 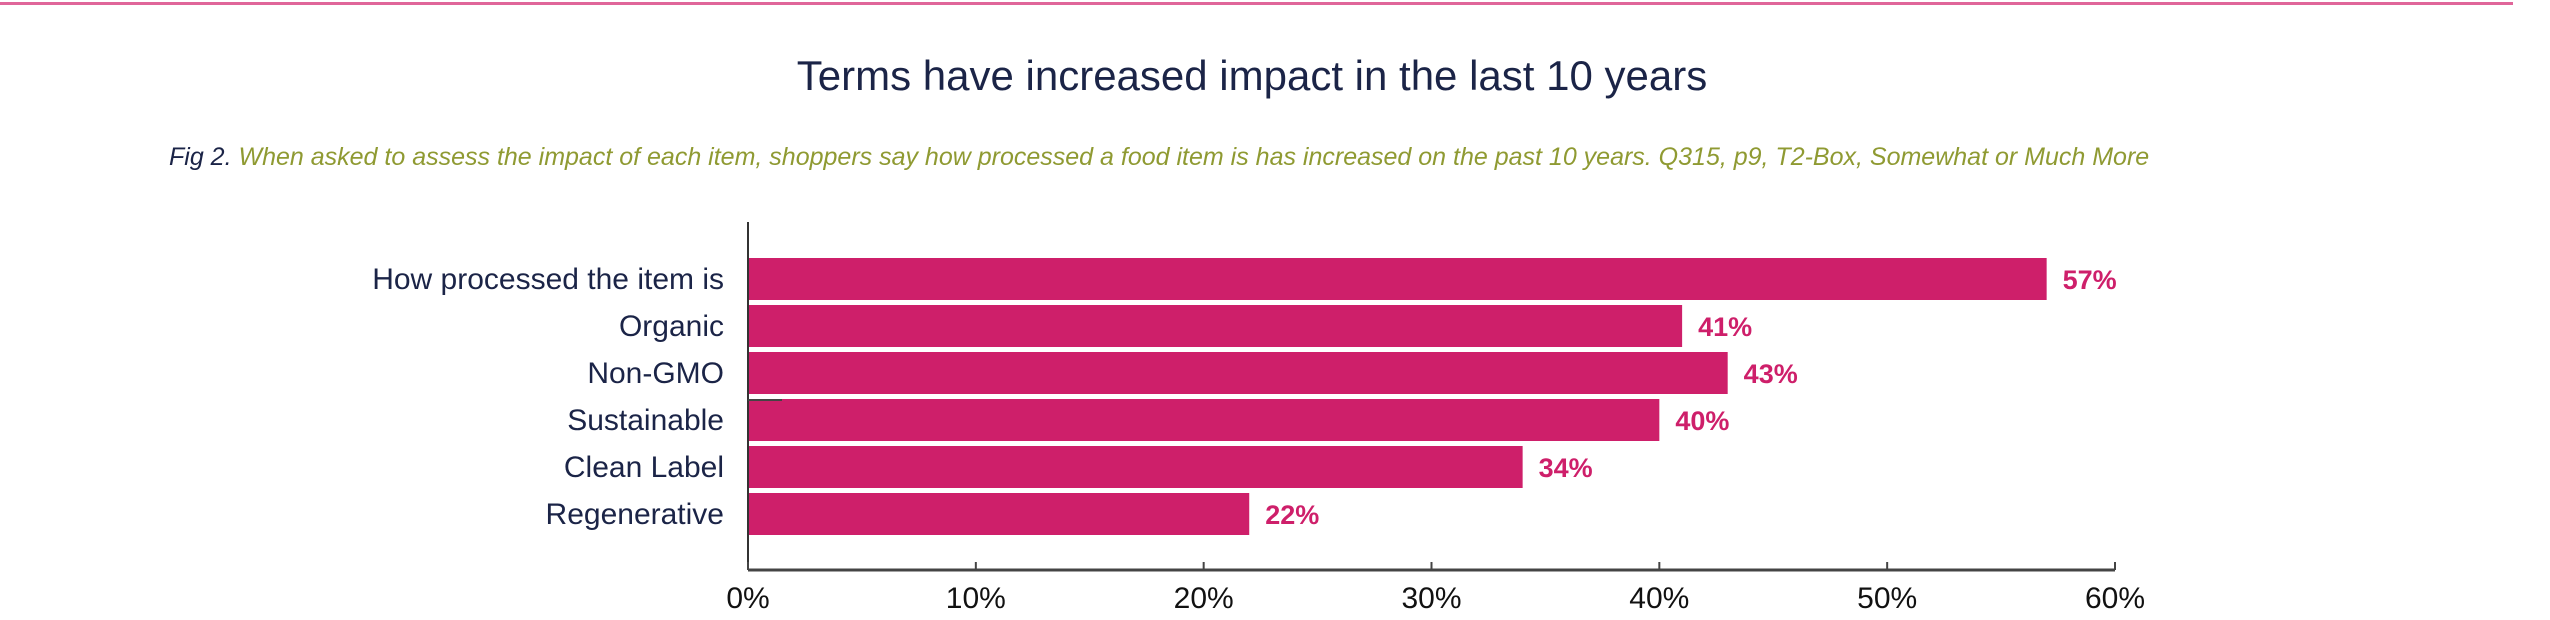 What do you see at coordinates (644, 467) in the screenshot?
I see `category-label: Clean Label` at bounding box center [644, 467].